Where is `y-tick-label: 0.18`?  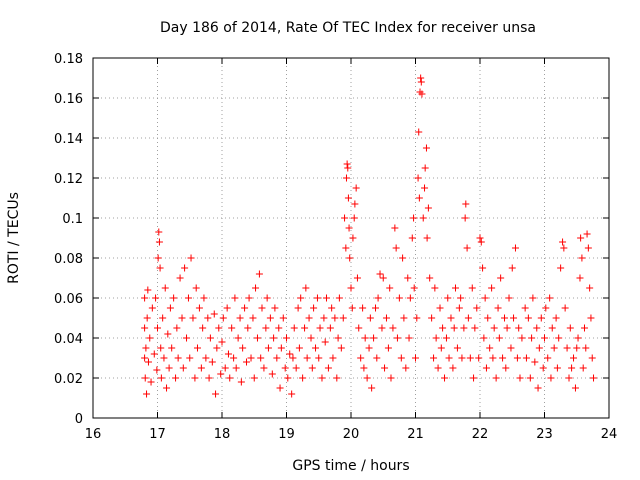
y-tick-label: 0.18 is located at coordinates (68, 59).